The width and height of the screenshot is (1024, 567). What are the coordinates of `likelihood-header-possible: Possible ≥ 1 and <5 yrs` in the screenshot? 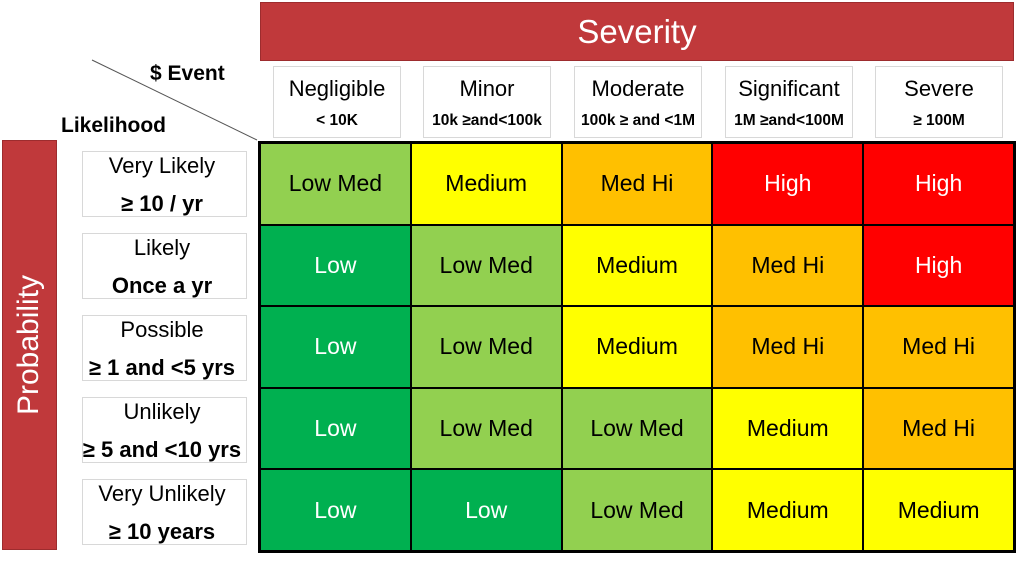 It's located at (162, 348).